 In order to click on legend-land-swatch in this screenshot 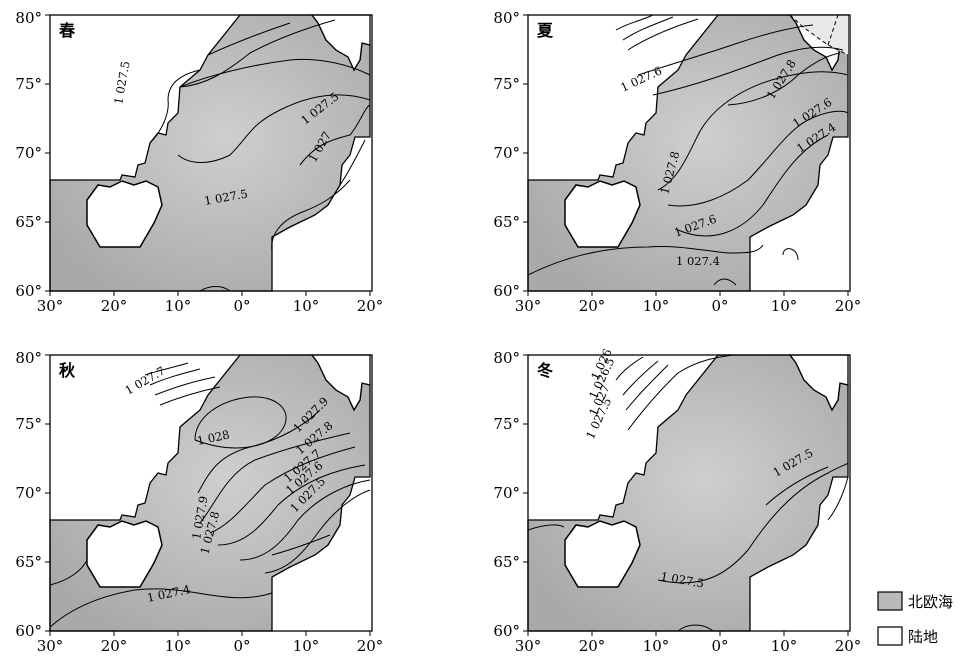, I will do `click(890, 636)`.